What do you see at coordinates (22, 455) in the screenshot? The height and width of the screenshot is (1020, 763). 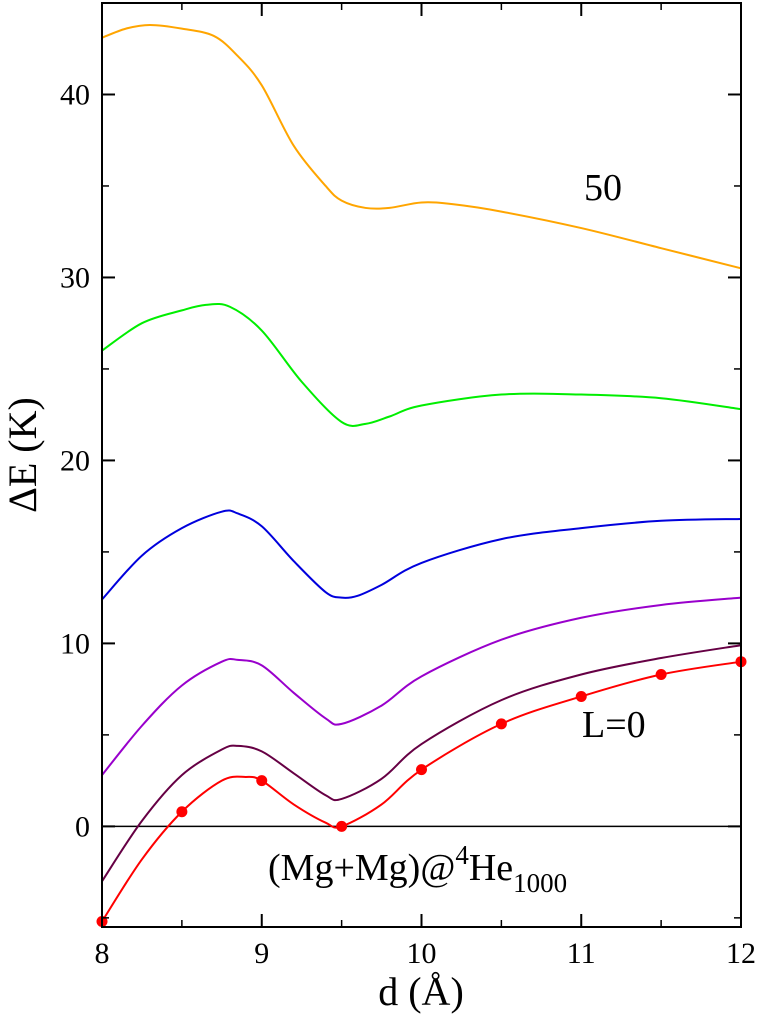 I see `y-axis-title: ΔE (K)` at bounding box center [22, 455].